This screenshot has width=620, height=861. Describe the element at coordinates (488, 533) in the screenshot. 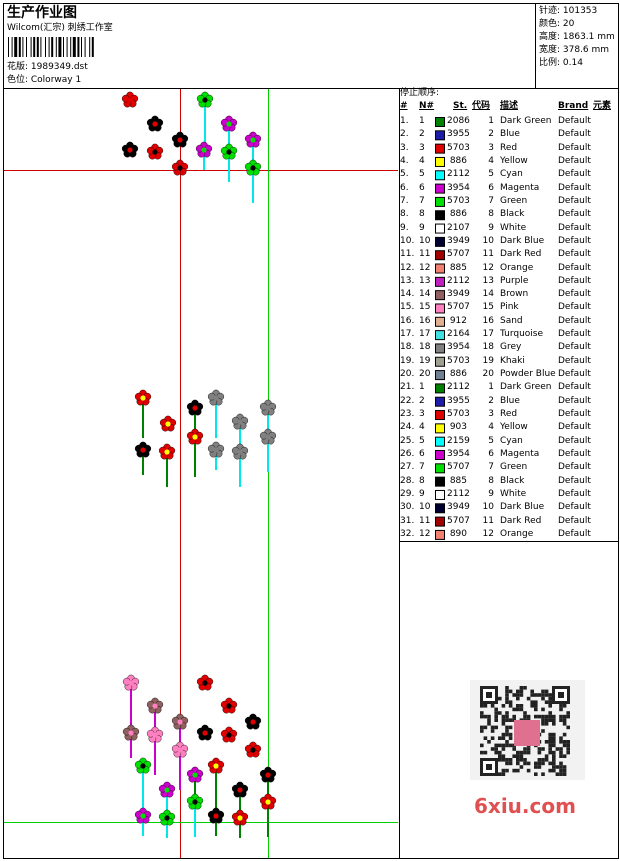

I see `code: 12` at that location.